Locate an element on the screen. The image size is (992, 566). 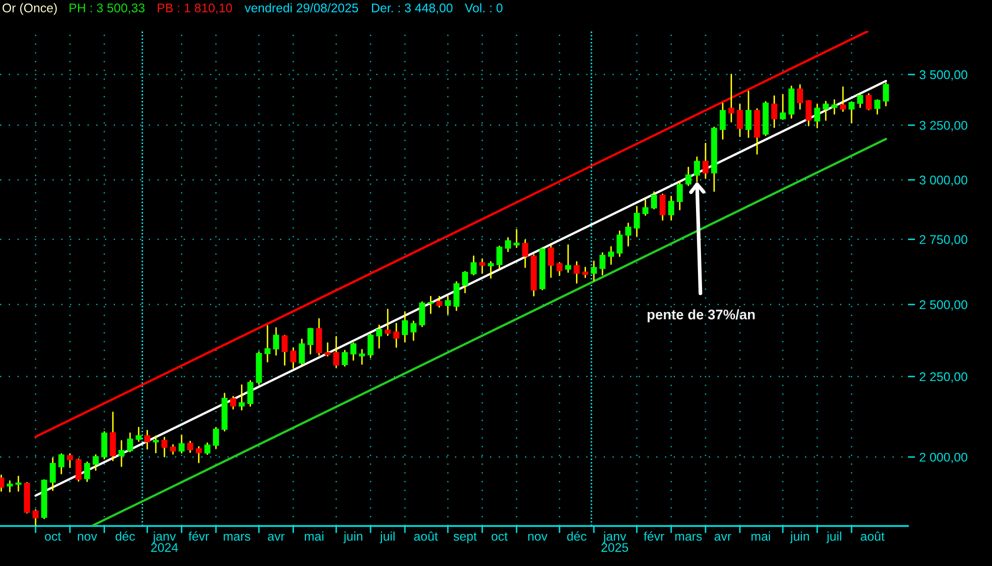
x-tick-label: févr is located at coordinates (198, 536).